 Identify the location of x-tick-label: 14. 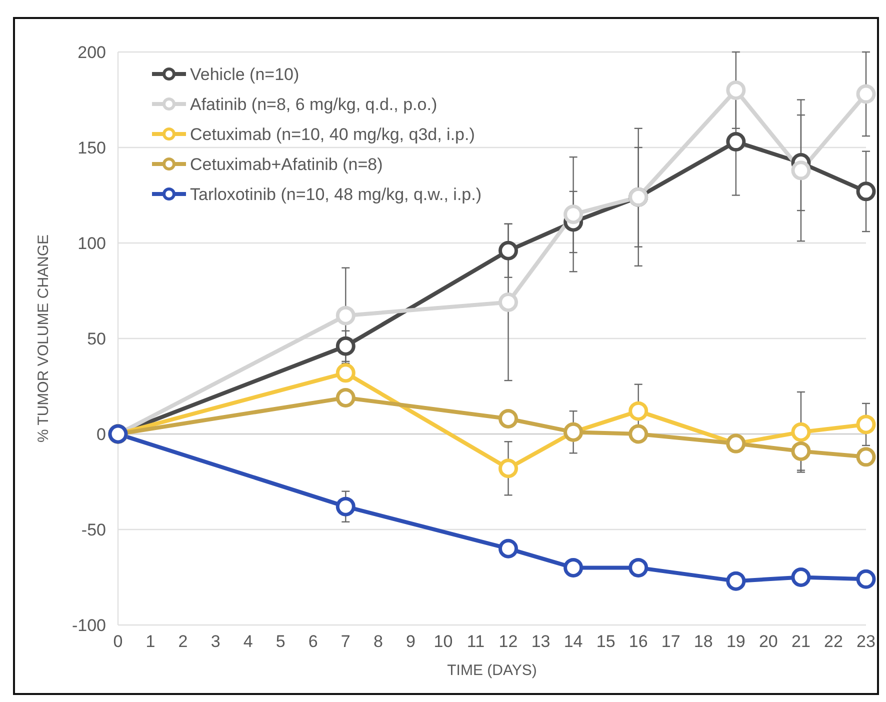
(573, 641).